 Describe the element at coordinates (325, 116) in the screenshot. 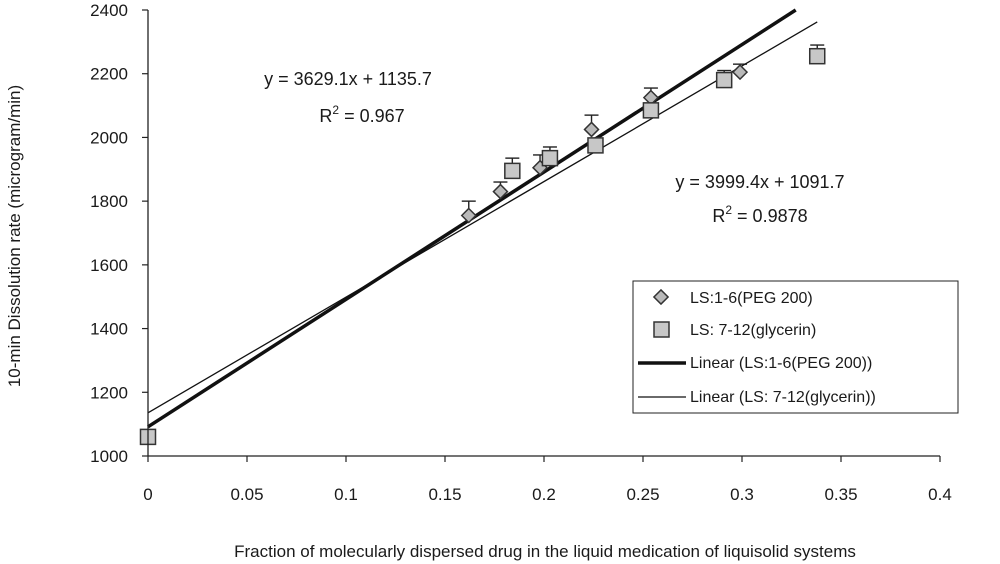

I see `r2-prefix-1: R` at that location.